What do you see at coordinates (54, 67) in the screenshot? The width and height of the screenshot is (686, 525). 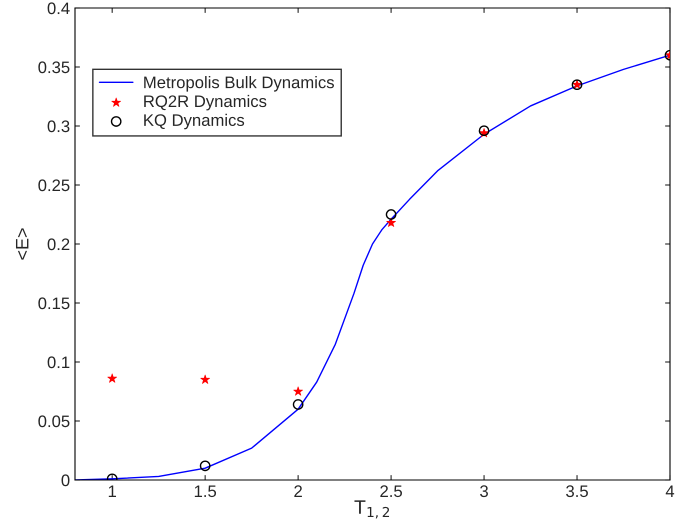 I see `y-tick-label: 0.35` at bounding box center [54, 67].